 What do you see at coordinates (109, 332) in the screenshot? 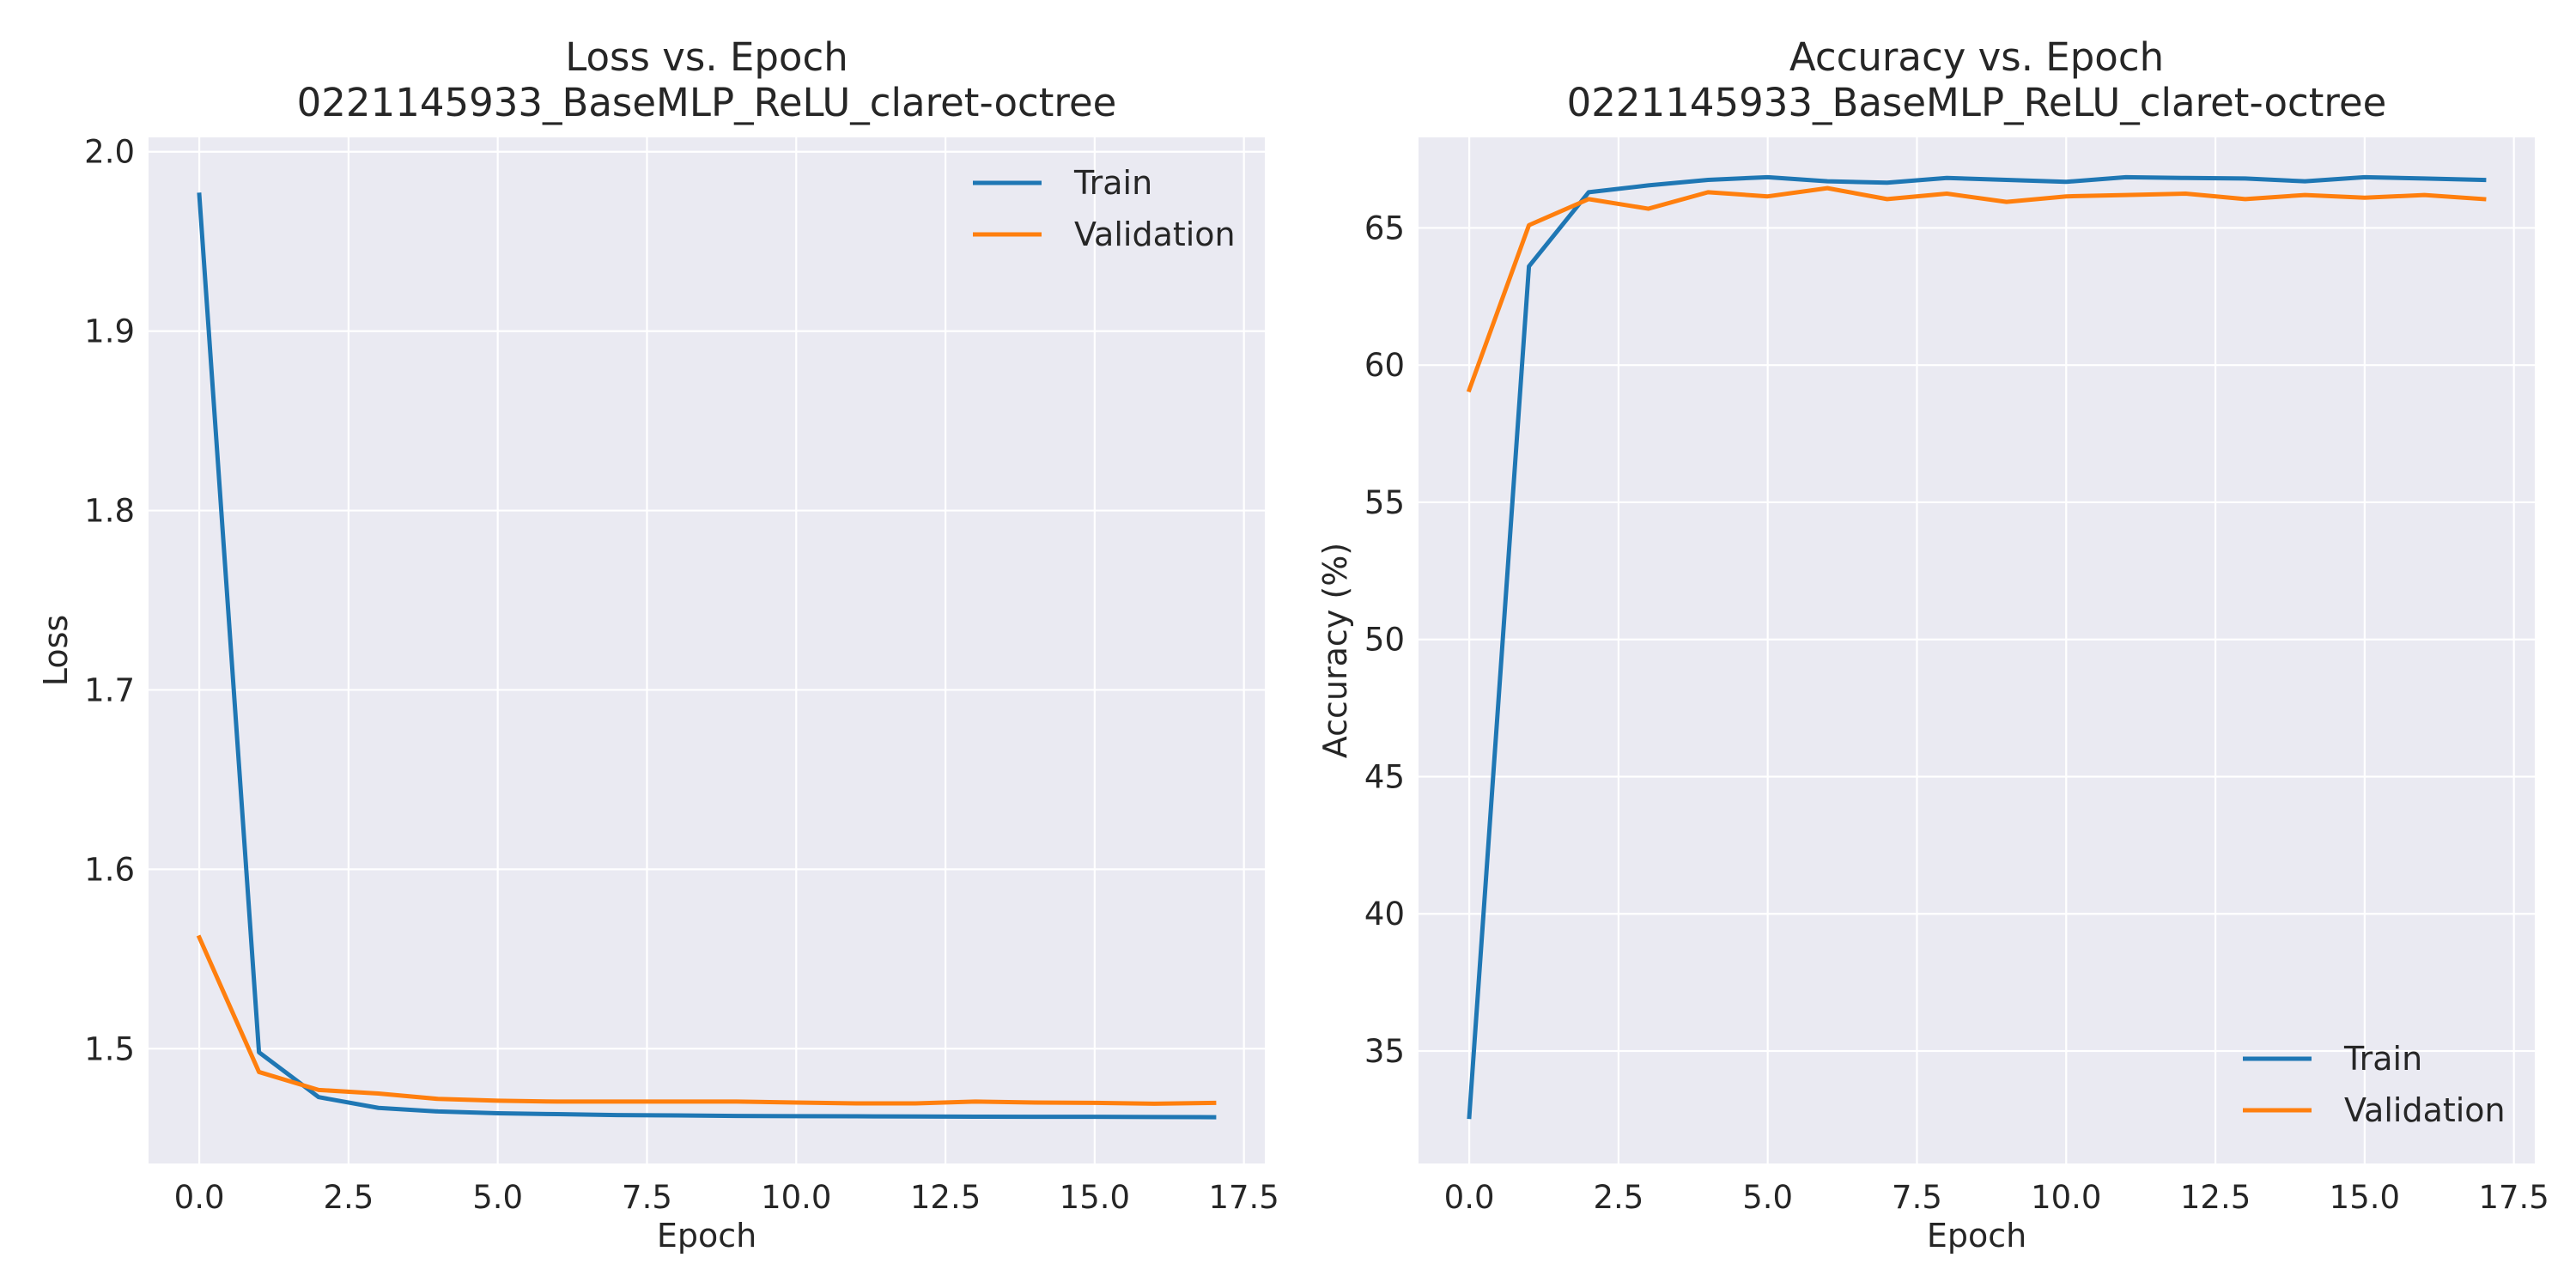
I see `y-tick-label: 1.9` at bounding box center [109, 332].